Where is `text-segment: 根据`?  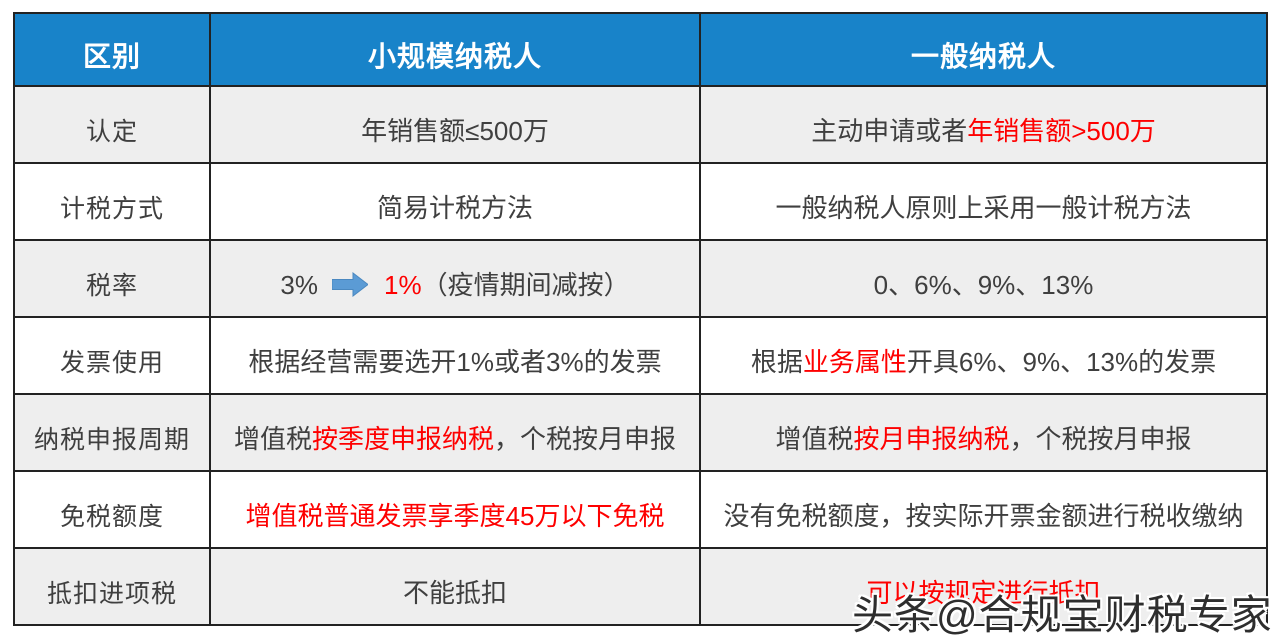
text-segment: 根据 is located at coordinates (776, 362).